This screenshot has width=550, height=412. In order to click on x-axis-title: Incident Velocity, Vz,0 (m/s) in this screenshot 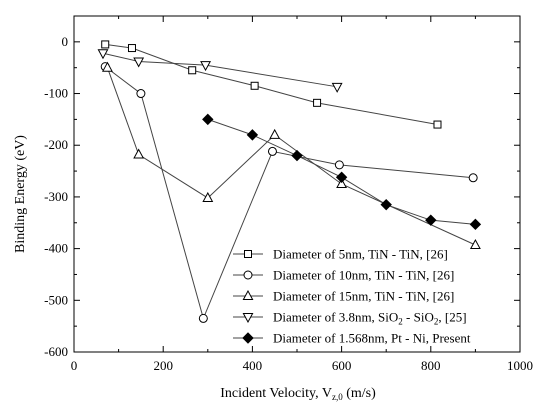, I will do `click(298, 394)`.